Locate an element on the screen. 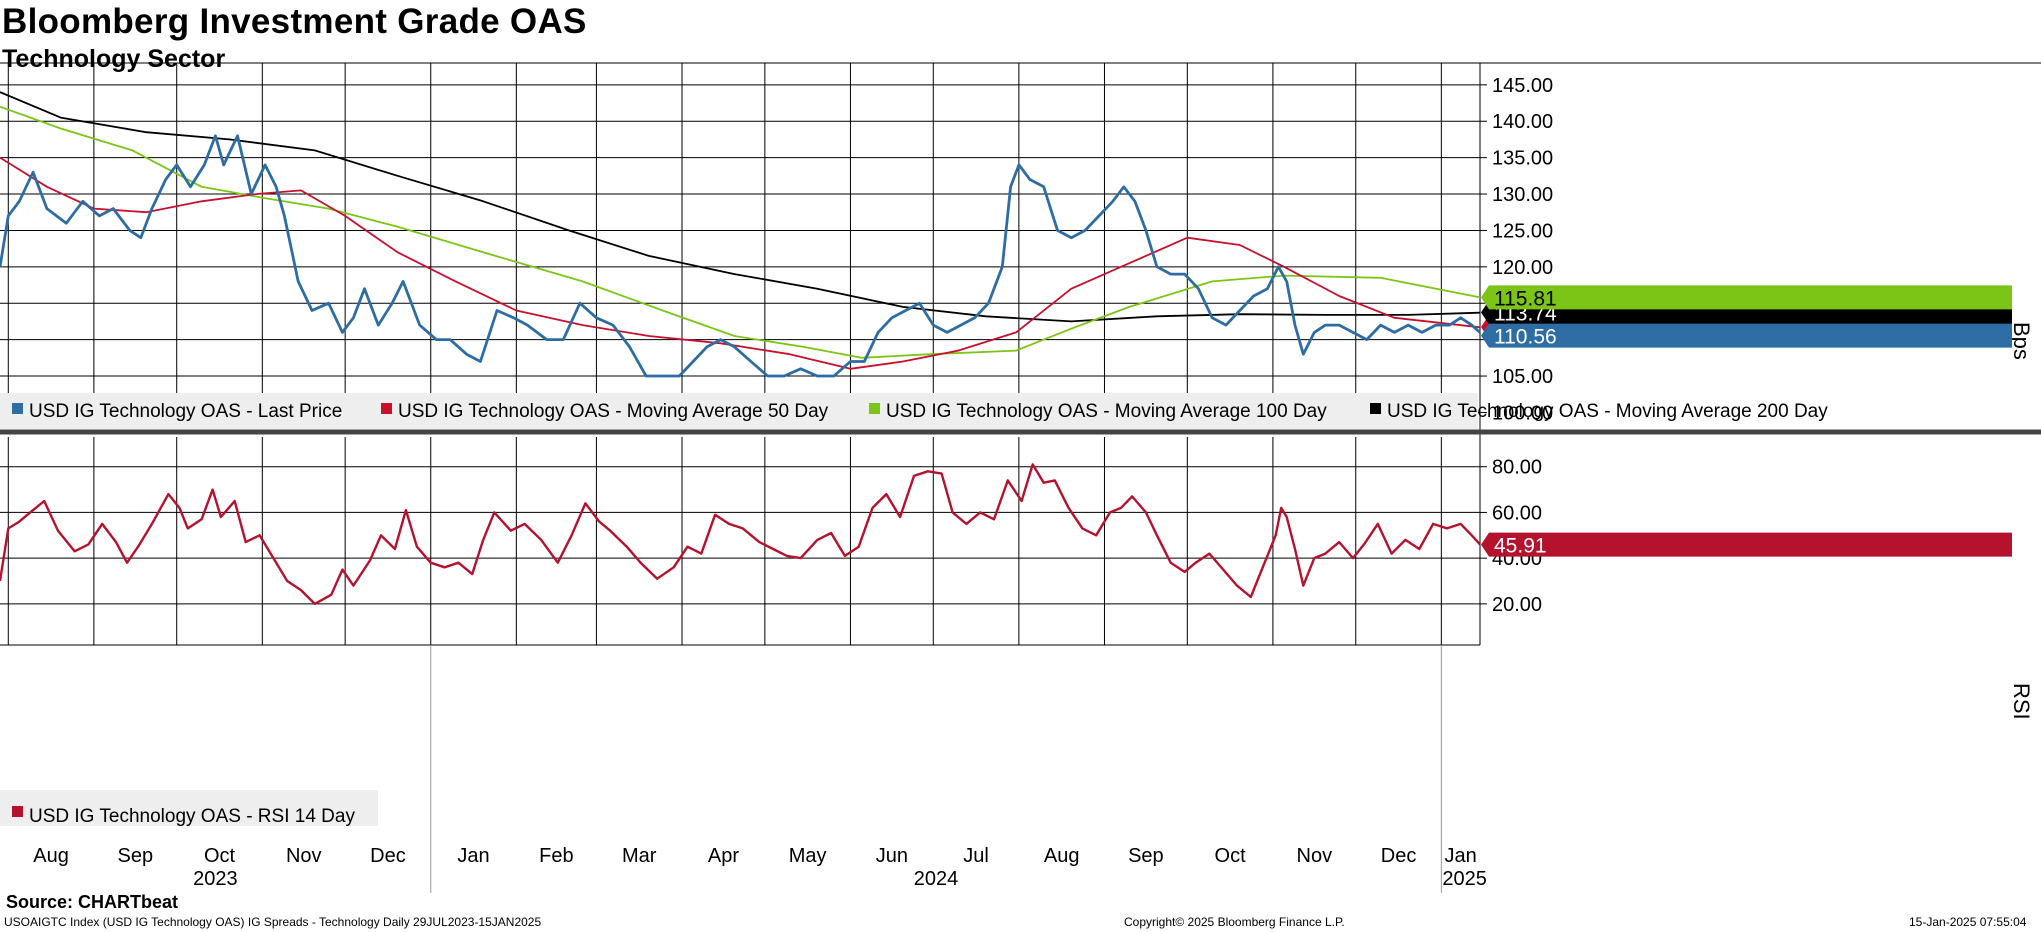 Image resolution: width=2041 pixels, height=932 pixels. chart-subtitle: Technology Sector is located at coordinates (114, 59).